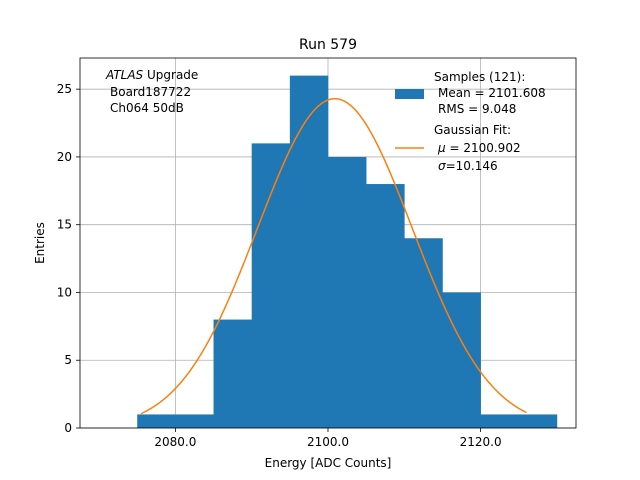 This screenshot has height=480, width=640. Describe the element at coordinates (68, 258) in the screenshot. I see `y-ticks: 0 5 10 15 20 25` at that location.